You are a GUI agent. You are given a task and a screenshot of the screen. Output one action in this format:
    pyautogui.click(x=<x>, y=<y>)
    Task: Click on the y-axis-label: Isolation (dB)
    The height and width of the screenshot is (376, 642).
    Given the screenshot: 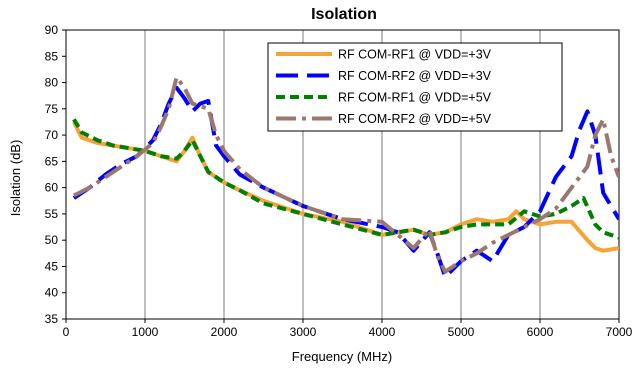 What is the action you would take?
    pyautogui.click(x=15, y=178)
    